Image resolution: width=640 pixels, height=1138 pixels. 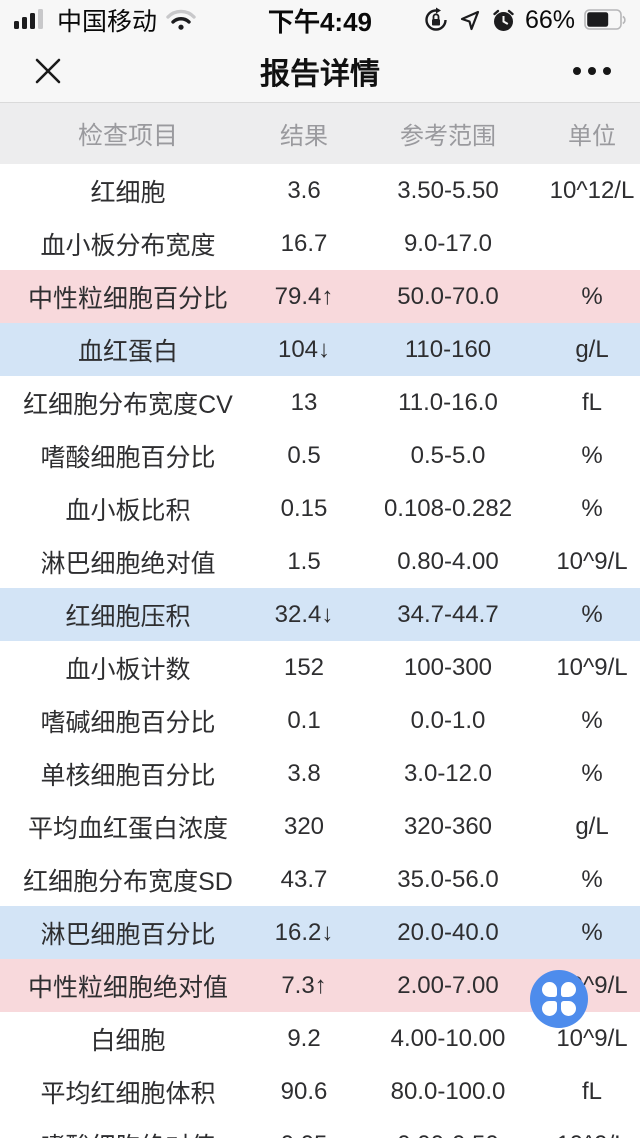 I want to click on page-title: 报告详情, so click(x=320, y=74).